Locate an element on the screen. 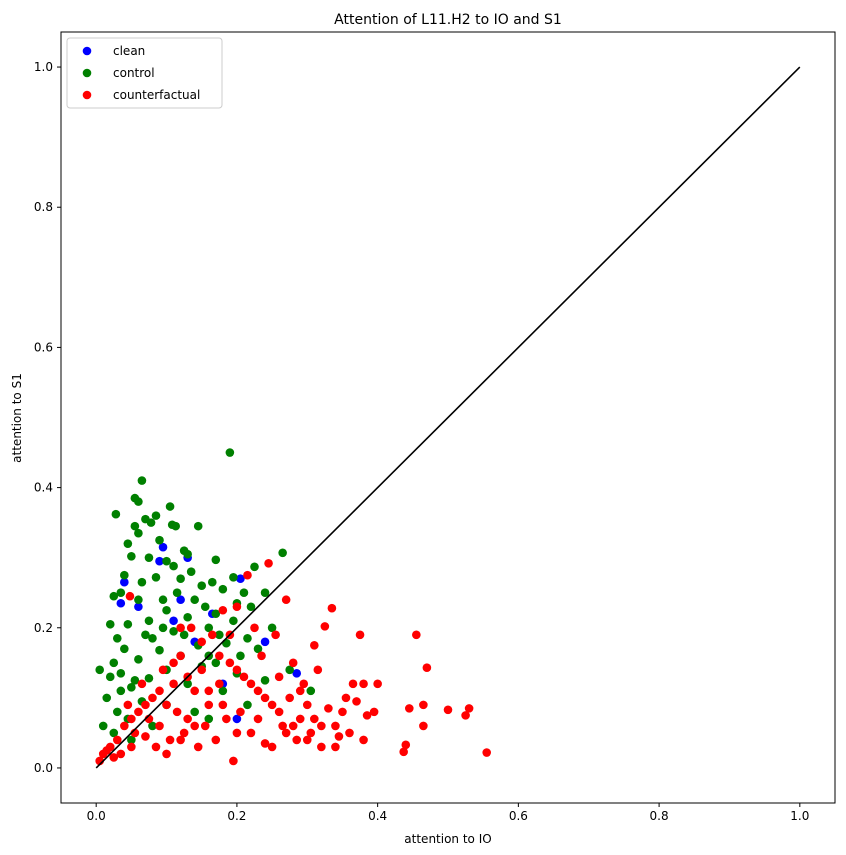 This screenshot has width=846, height=855. x-tick-label: 1.0 is located at coordinates (799, 816).